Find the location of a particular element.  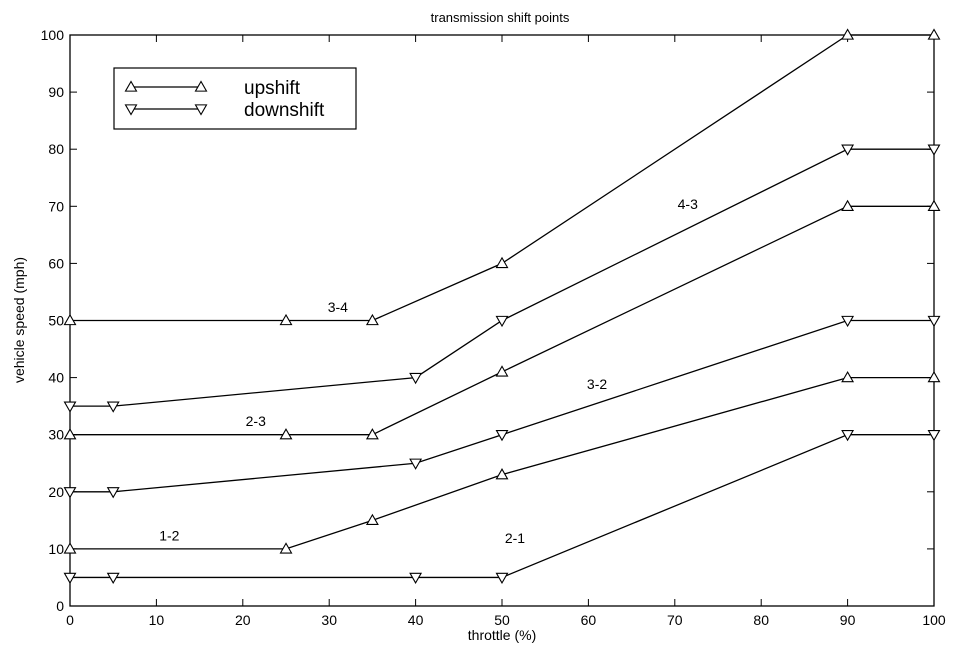

shift-annotation: 1-2 is located at coordinates (169, 535).